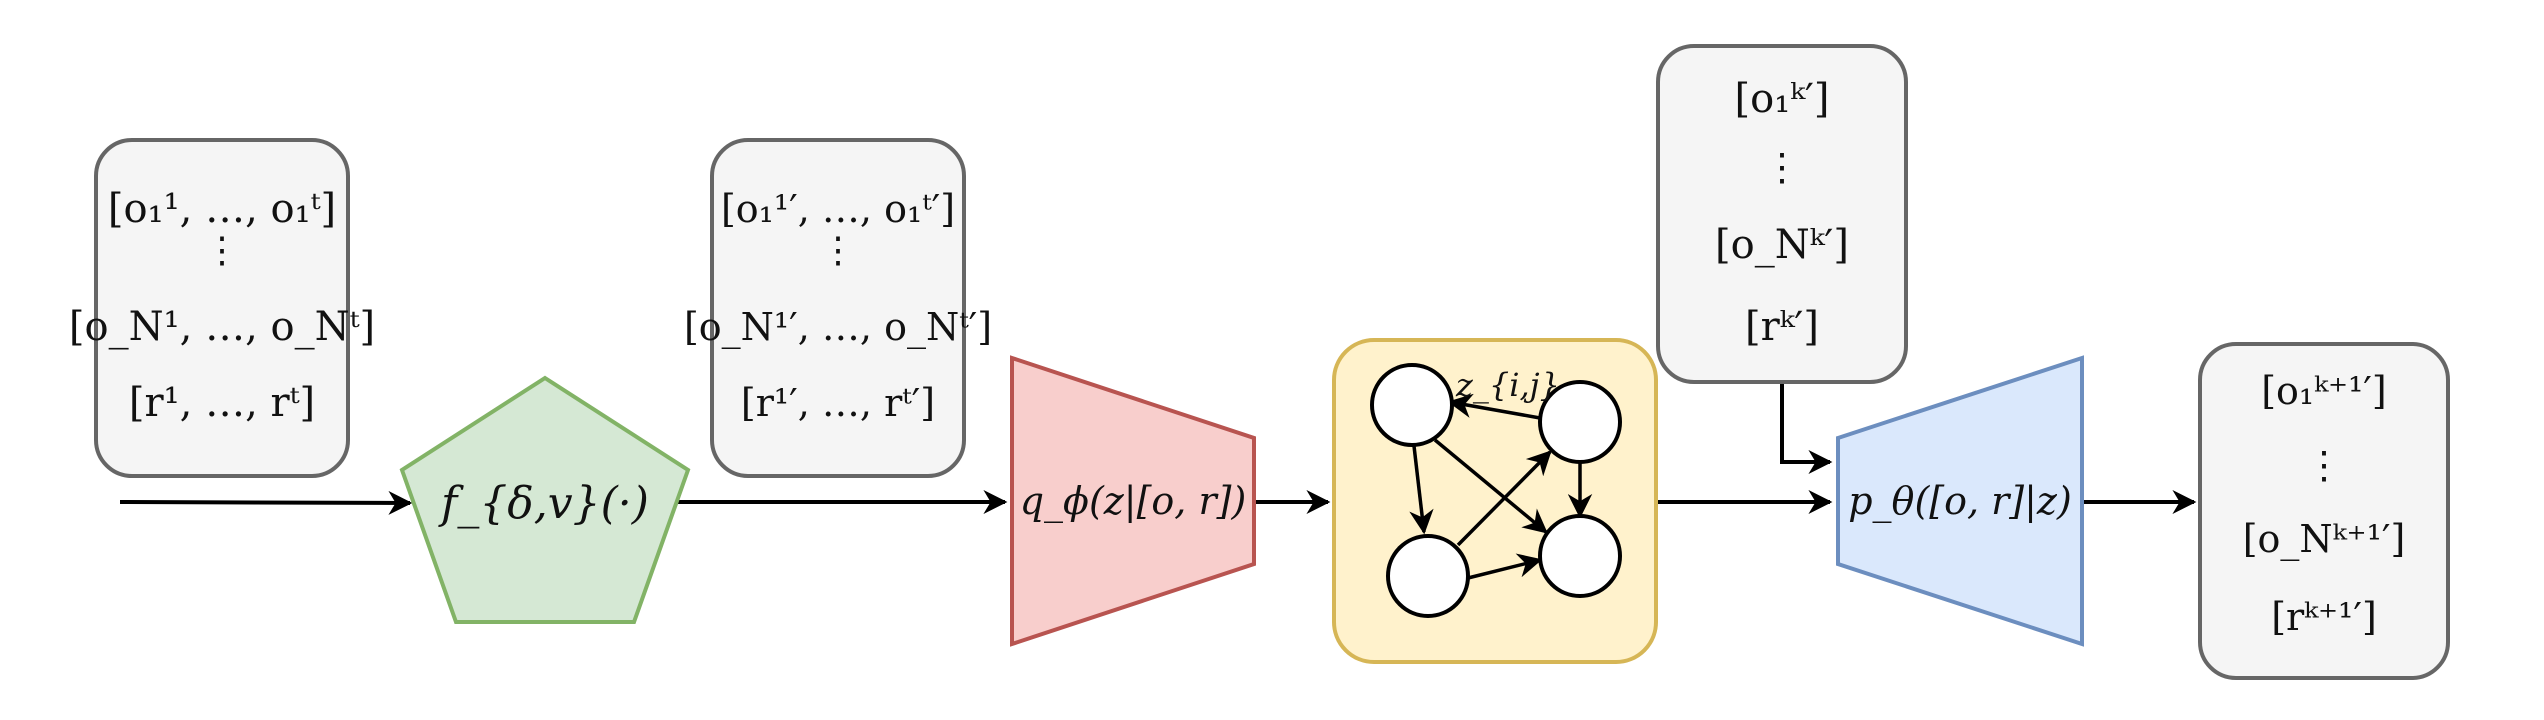 The image size is (2544, 720). I want to click on transform-label: f_{δ,v}(·), so click(543, 503).